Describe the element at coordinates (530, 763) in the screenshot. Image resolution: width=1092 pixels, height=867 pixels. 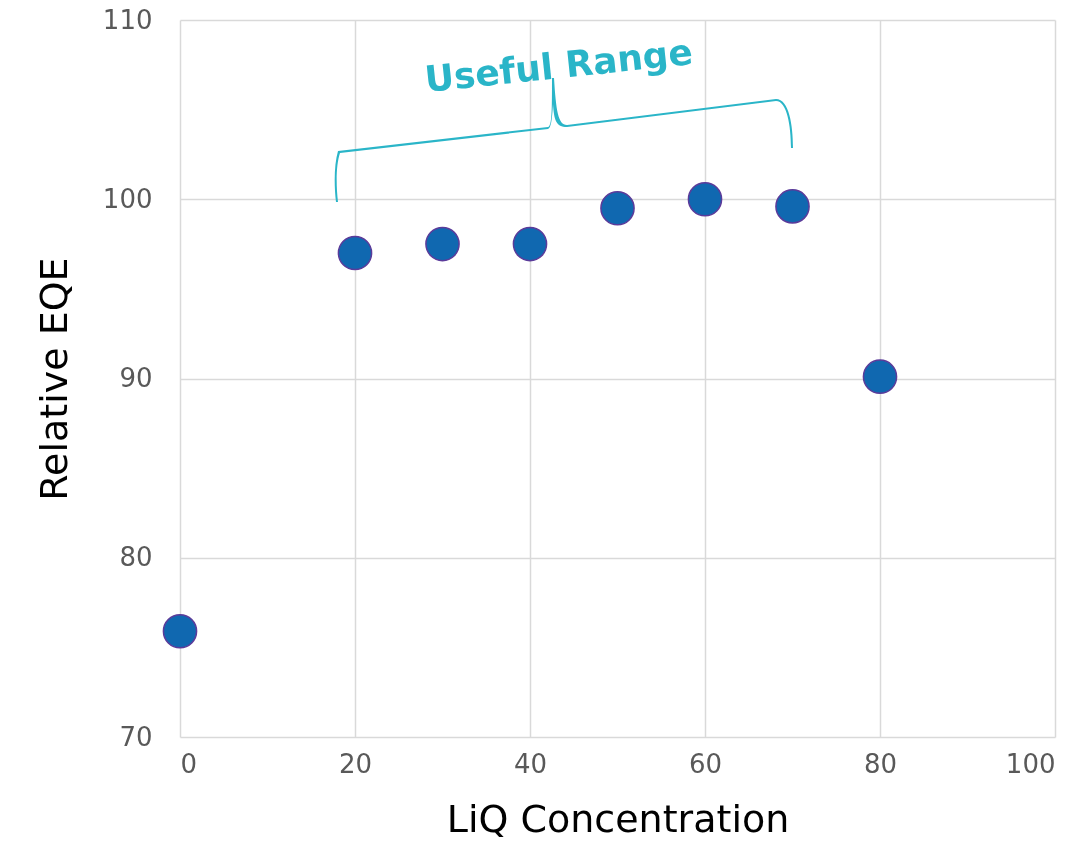
I see `x-tick-label: 40` at that location.